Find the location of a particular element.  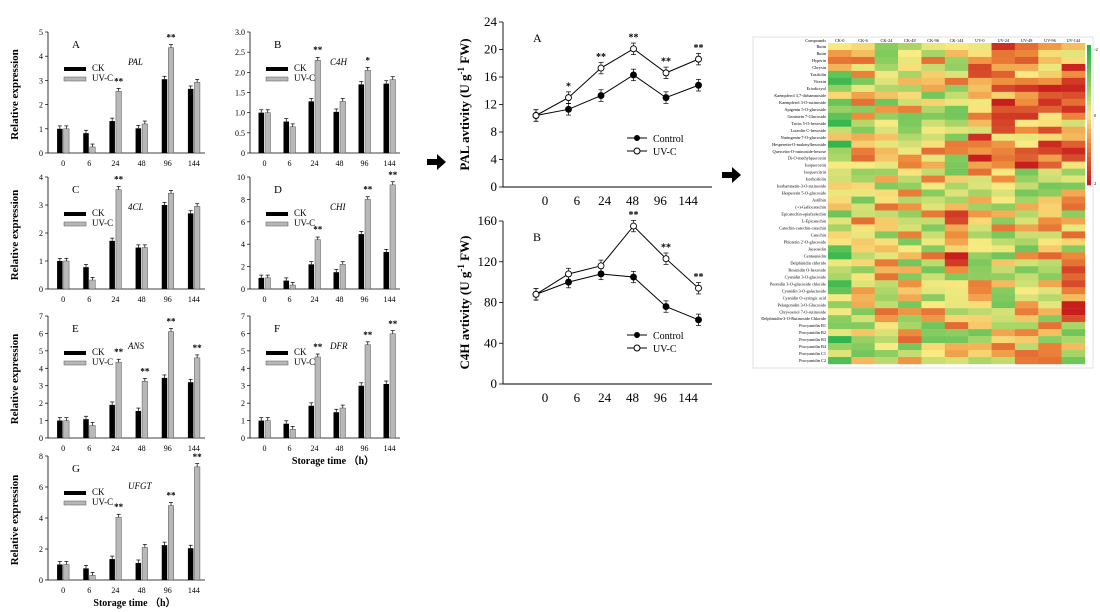

row-label: Catechin-catechin-catechin is located at coordinates (803, 228).